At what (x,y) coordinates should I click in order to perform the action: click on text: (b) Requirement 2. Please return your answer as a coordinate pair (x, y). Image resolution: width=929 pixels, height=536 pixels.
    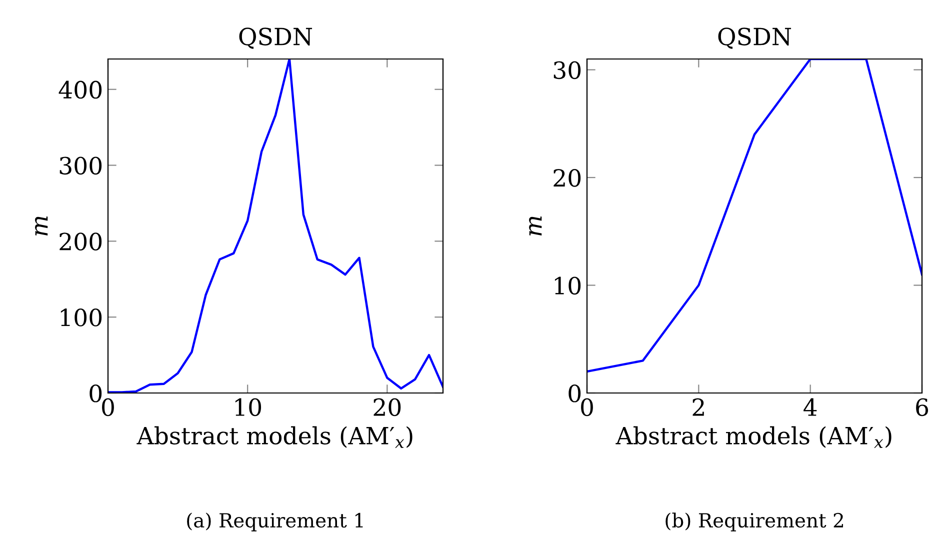
    Looking at the image, I should click on (754, 522).